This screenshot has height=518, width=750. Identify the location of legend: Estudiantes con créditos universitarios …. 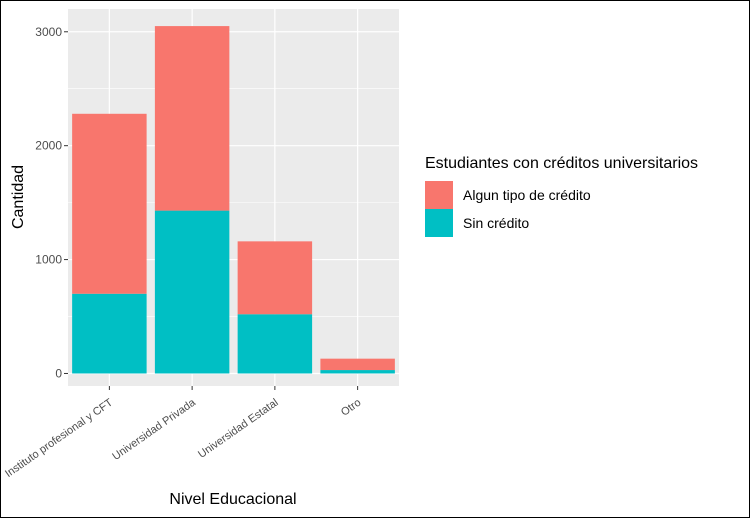
(561, 196).